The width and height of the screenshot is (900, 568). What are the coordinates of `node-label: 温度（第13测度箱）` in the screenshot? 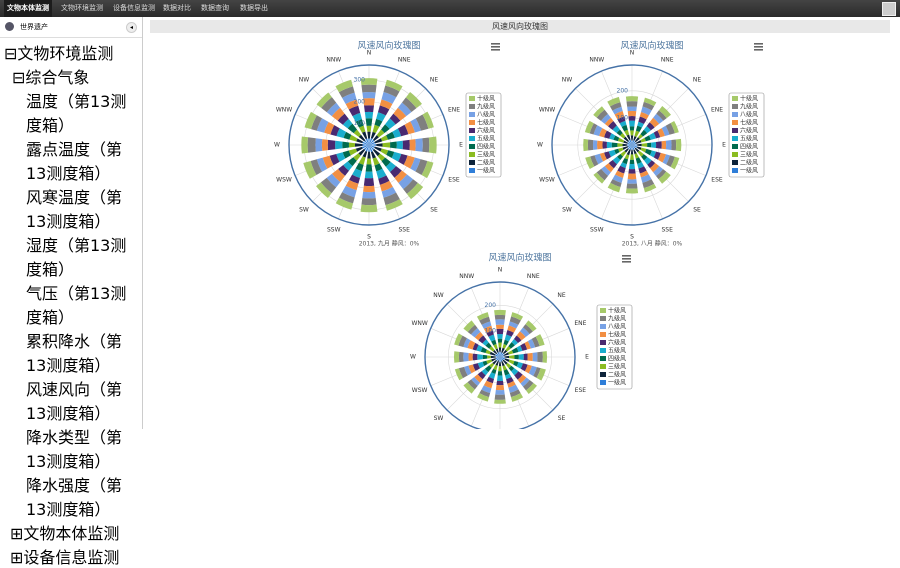 It's located at (76, 113).